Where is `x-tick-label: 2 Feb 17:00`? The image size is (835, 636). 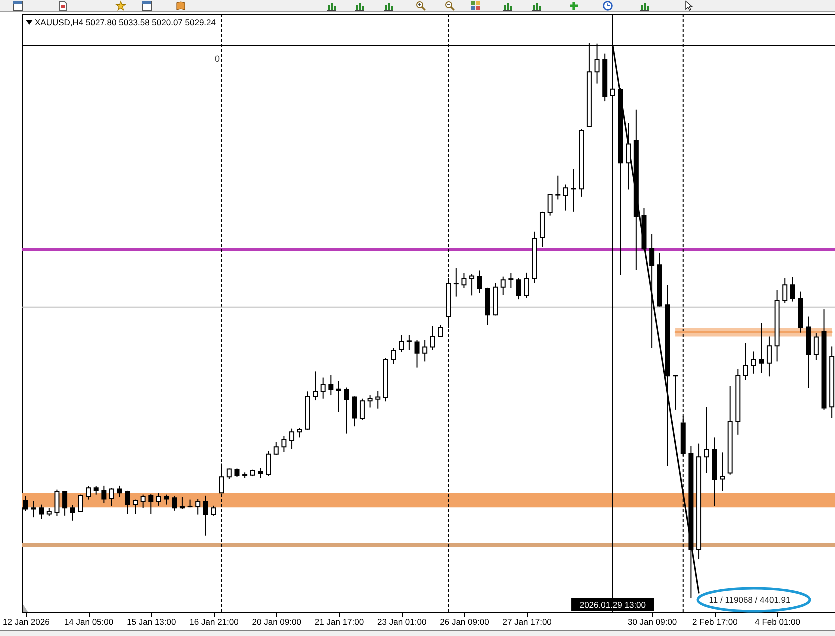 x-tick-label: 2 Feb 17:00 is located at coordinates (715, 622).